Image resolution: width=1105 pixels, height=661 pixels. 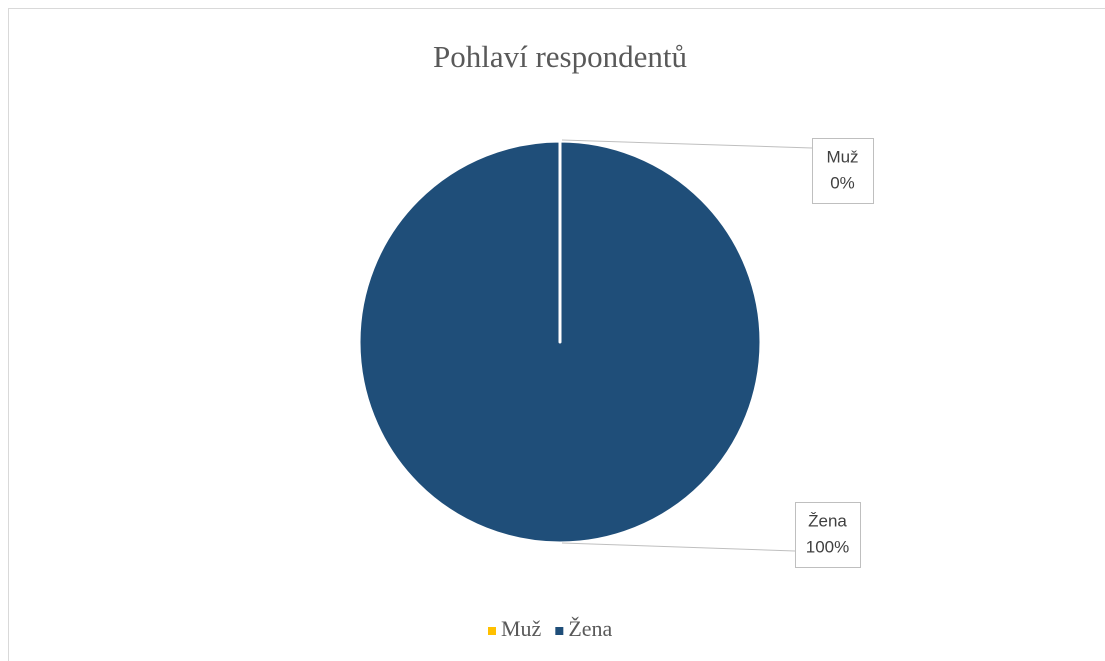 I want to click on legend-label: Muž, so click(x=521, y=628).